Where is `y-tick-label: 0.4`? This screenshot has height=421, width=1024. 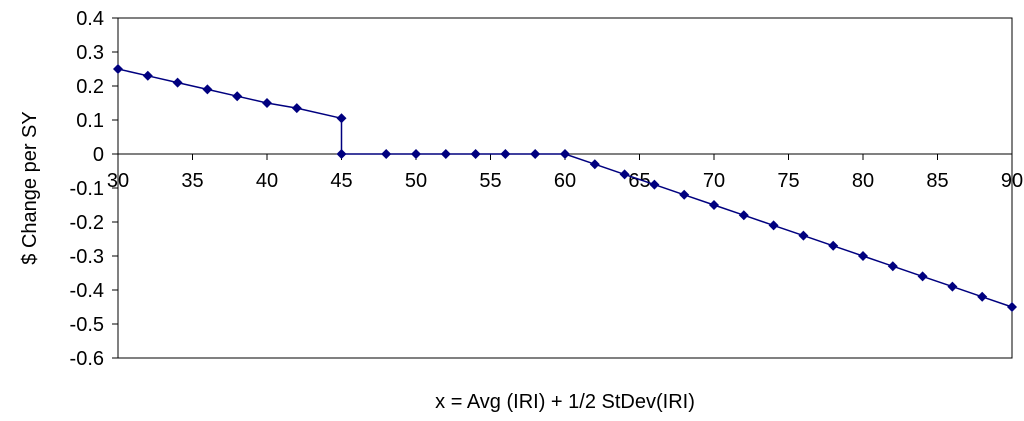 y-tick-label: 0.4 is located at coordinates (90, 19).